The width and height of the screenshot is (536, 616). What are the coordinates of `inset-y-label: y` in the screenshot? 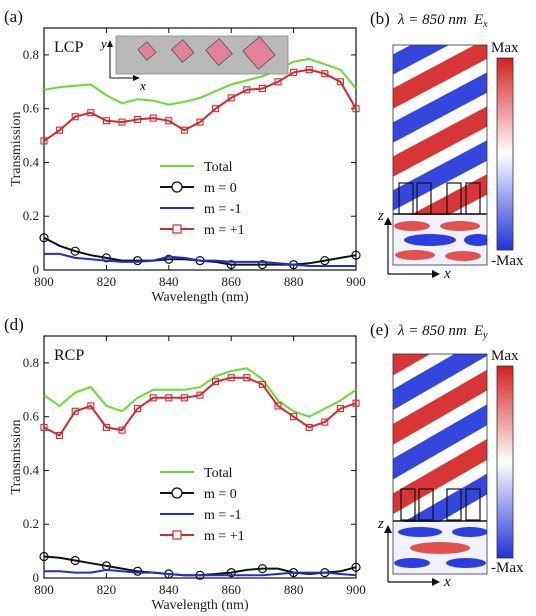 It's located at (103, 43).